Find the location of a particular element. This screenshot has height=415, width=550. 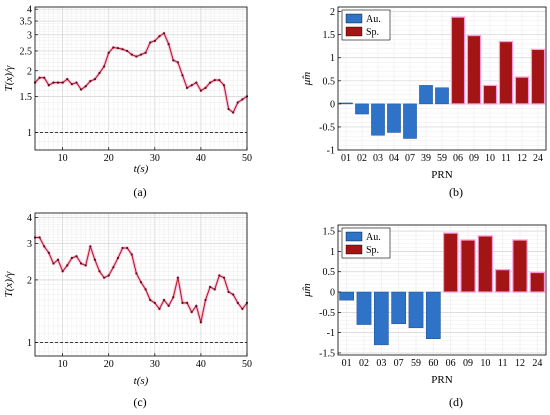

x-tick-label: 01 is located at coordinates (347, 363).